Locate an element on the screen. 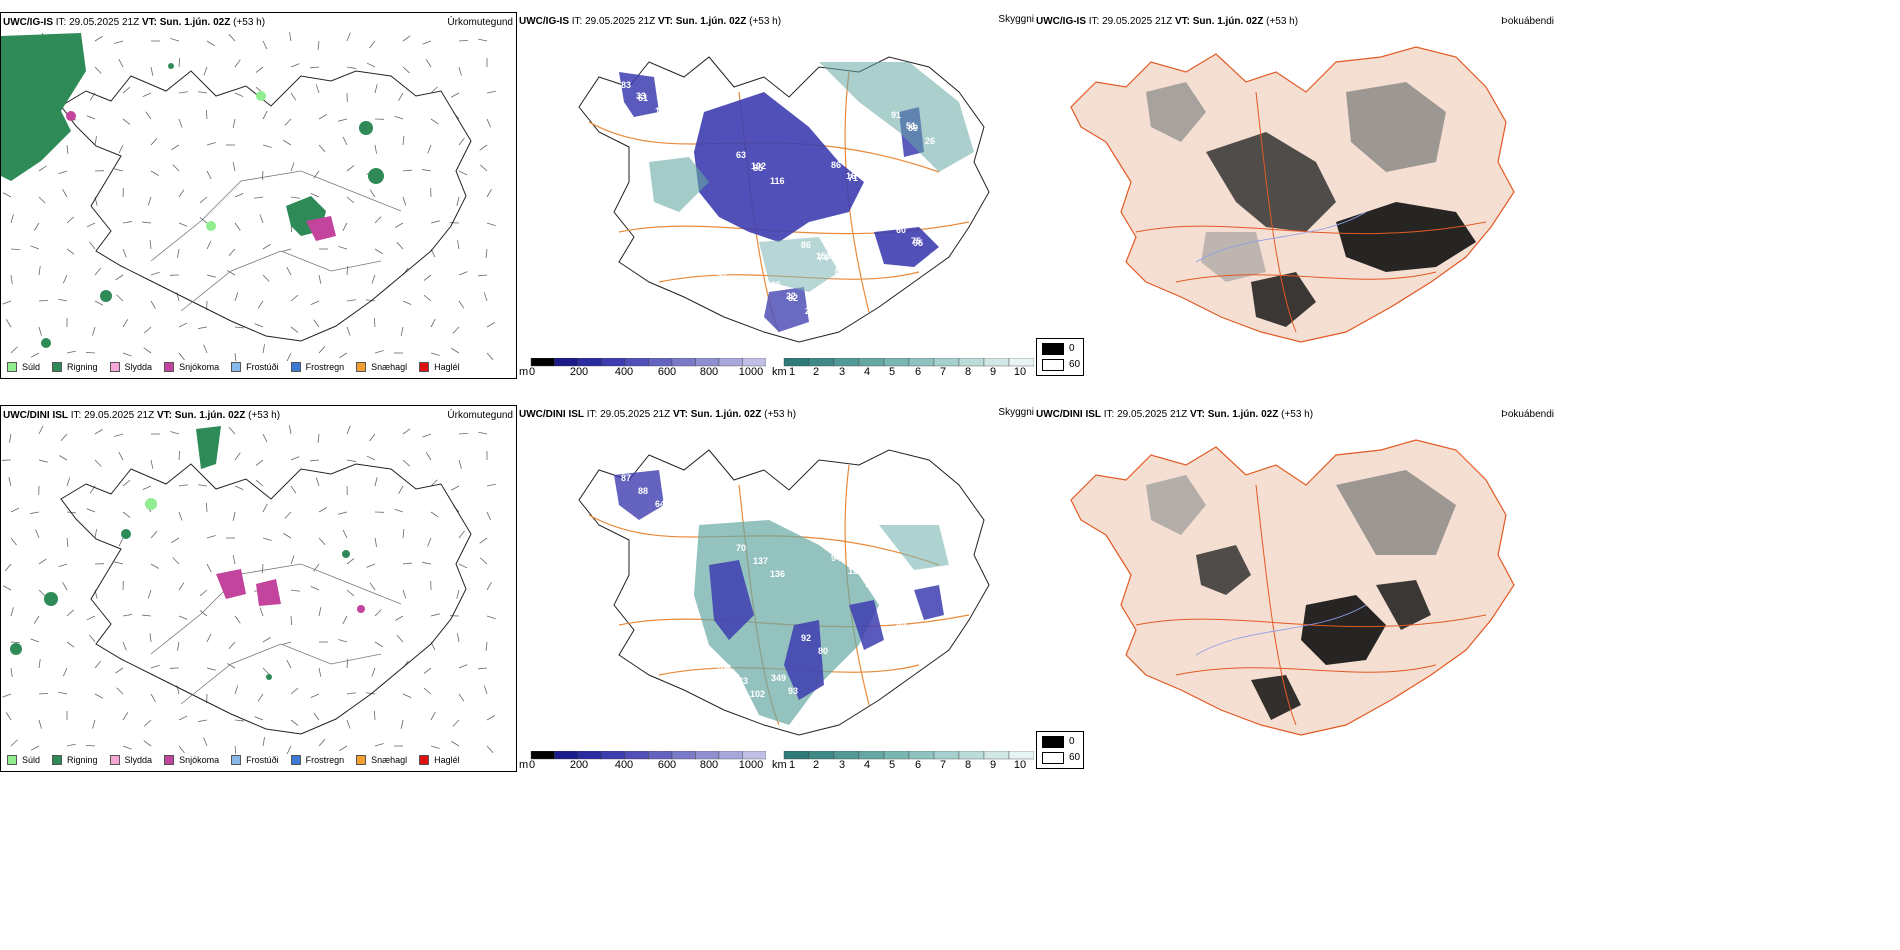 This screenshot has width=1900, height=950. fog-legend-label: 60 is located at coordinates (1075, 757).